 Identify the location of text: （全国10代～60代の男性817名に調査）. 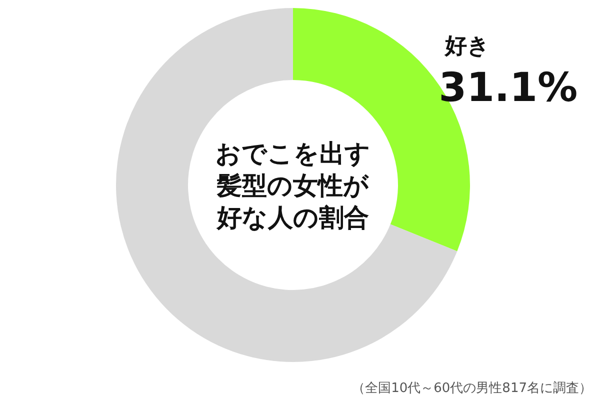
(472, 388).